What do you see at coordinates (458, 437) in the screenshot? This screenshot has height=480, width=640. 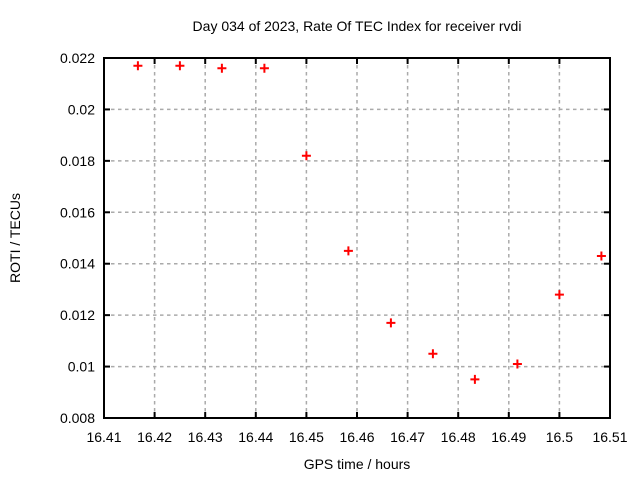 I see `x-tick-label: 16.48` at bounding box center [458, 437].